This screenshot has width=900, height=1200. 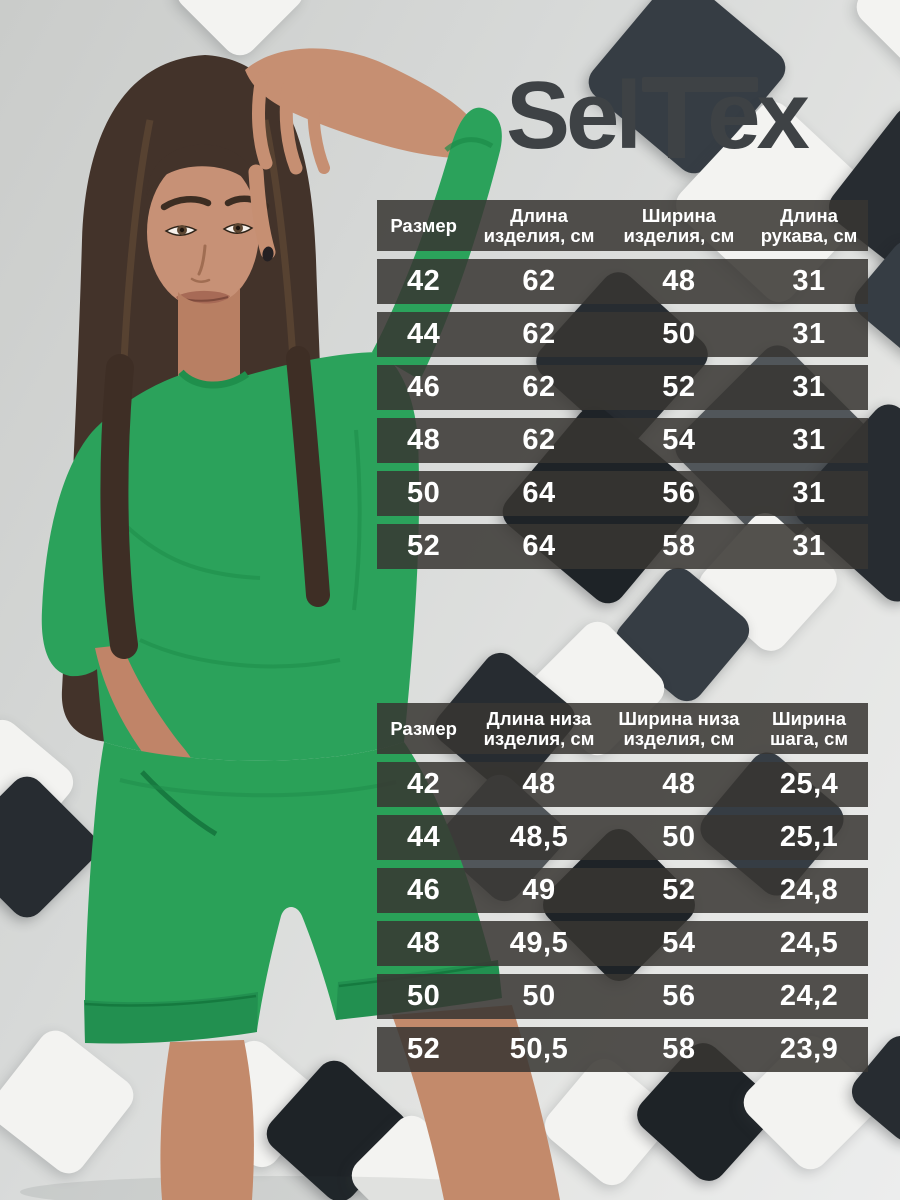 What do you see at coordinates (209, 342) in the screenshot?
I see `model-neck` at bounding box center [209, 342].